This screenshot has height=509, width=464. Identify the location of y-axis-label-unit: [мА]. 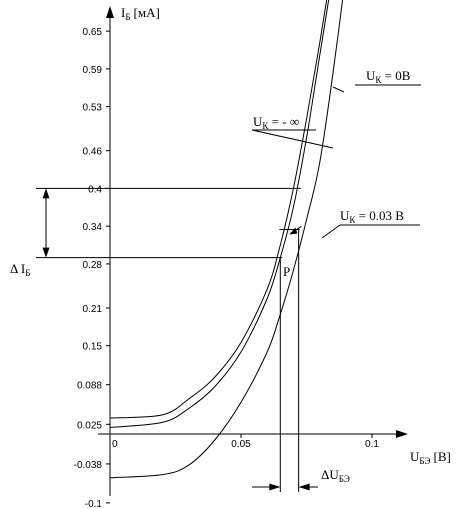
(147, 12).